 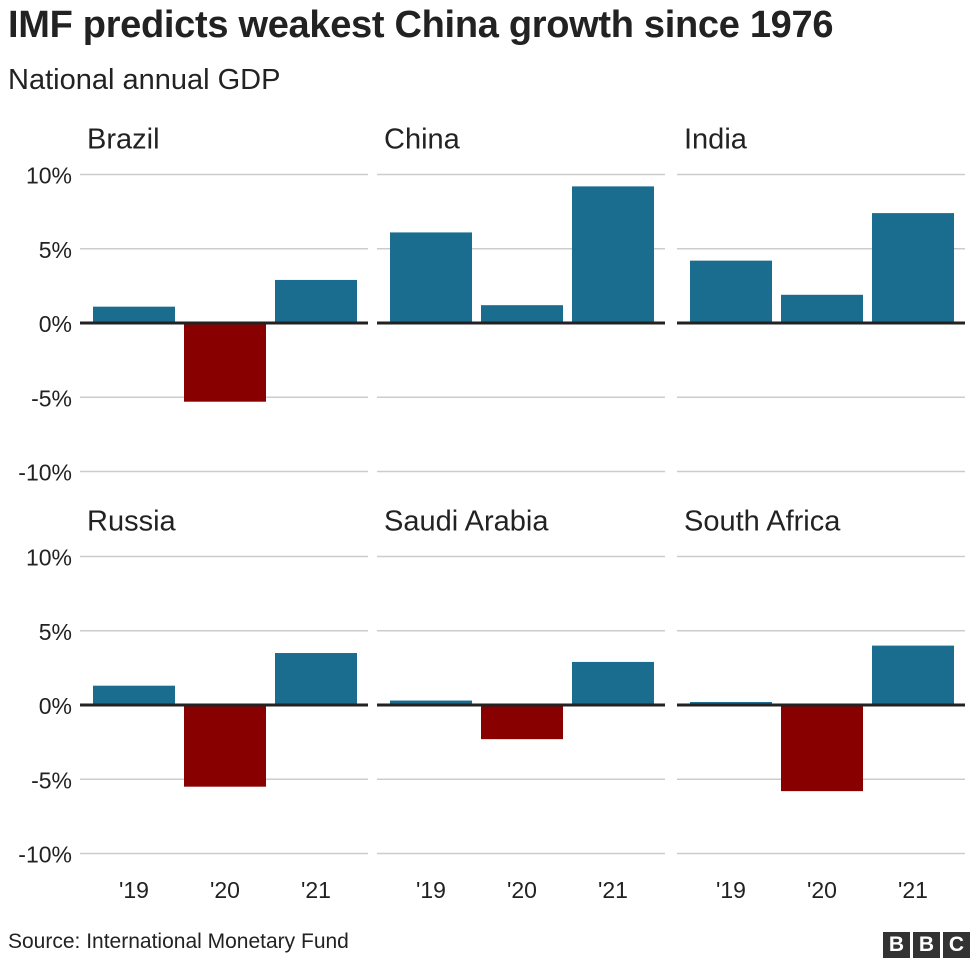 I want to click on panel-title: South Africa, so click(x=762, y=522).